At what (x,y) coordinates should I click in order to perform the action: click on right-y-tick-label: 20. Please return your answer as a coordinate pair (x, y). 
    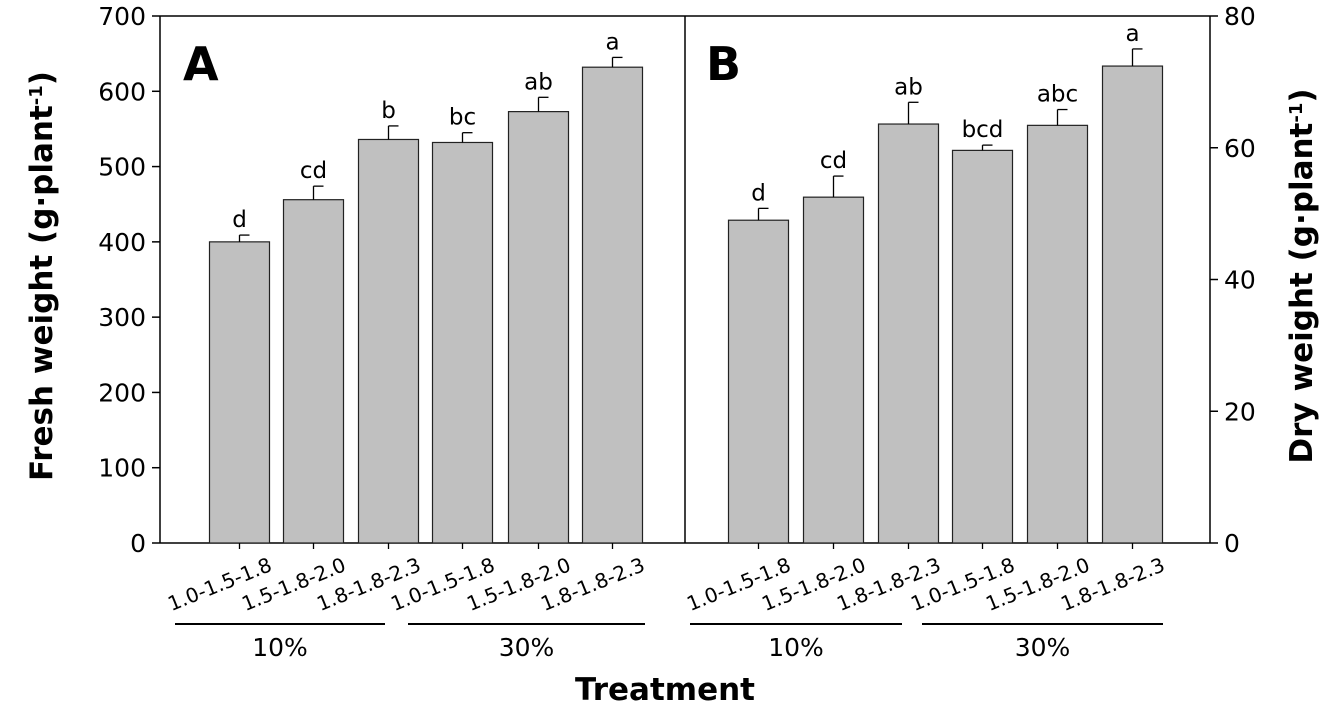
    Looking at the image, I should click on (1240, 411).